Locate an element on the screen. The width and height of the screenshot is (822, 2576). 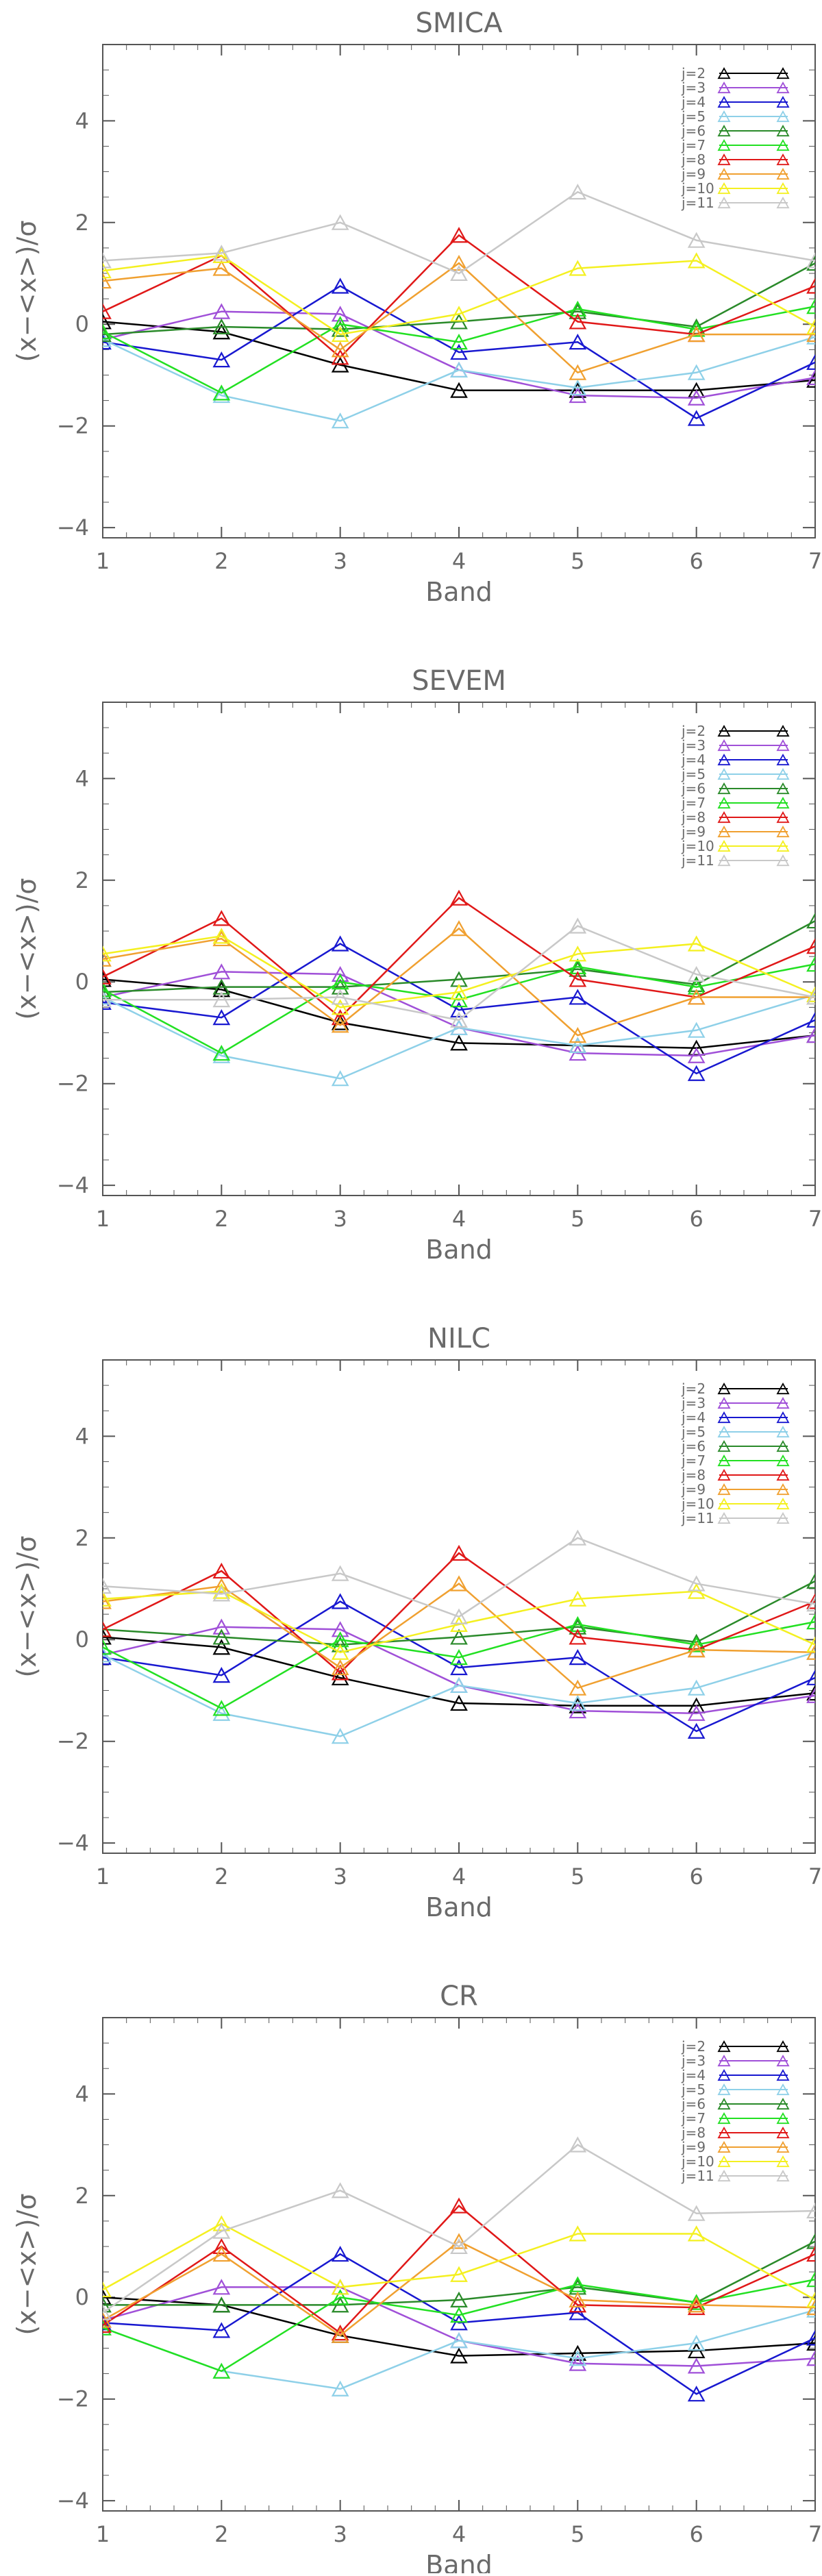
series-j10 is located at coordinates (459, 971).